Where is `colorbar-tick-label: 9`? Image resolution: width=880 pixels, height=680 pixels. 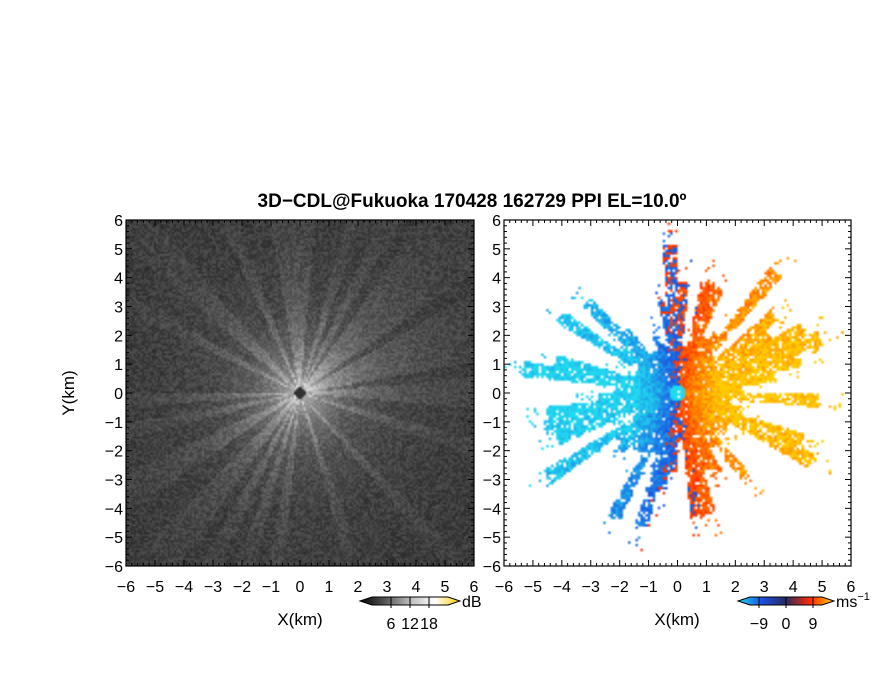 colorbar-tick-label: 9 is located at coordinates (813, 624).